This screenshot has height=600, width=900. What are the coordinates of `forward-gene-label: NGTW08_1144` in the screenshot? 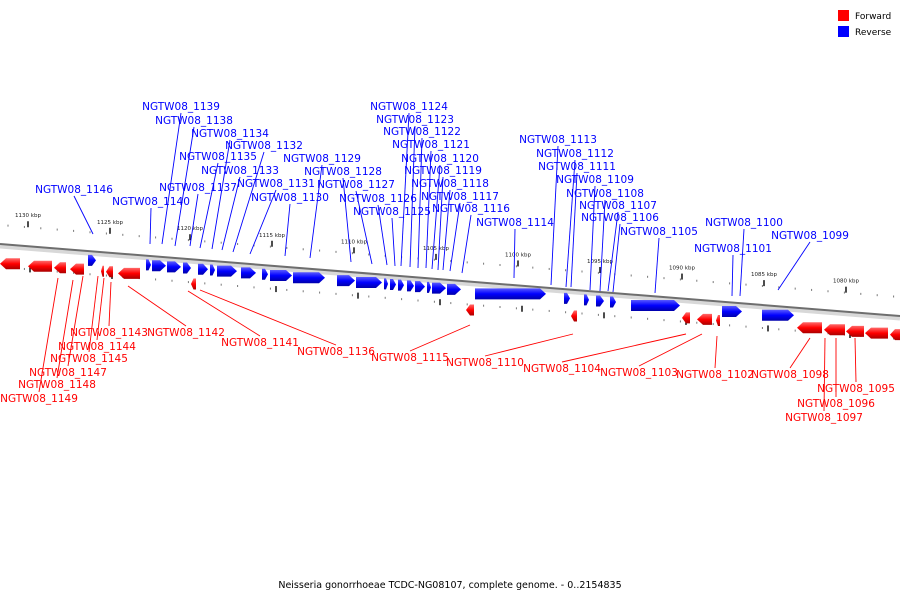 It's located at (97, 347).